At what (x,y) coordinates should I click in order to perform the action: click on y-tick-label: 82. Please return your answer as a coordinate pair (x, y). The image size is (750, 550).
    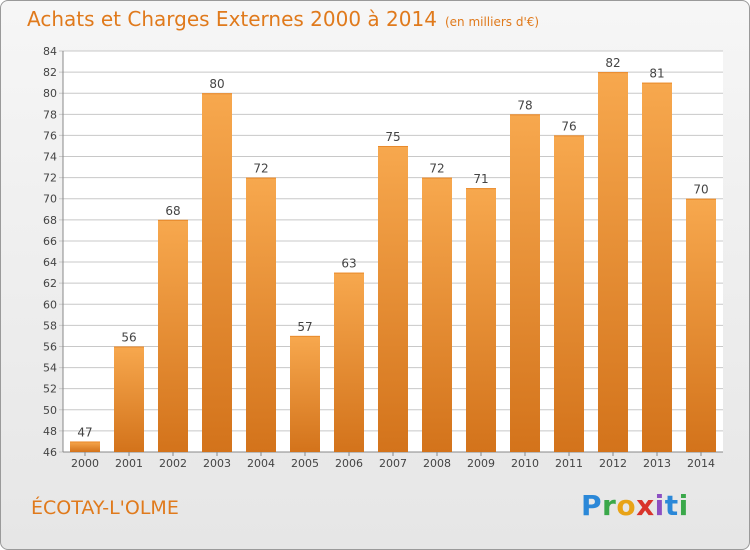
    Looking at the image, I should click on (50, 72).